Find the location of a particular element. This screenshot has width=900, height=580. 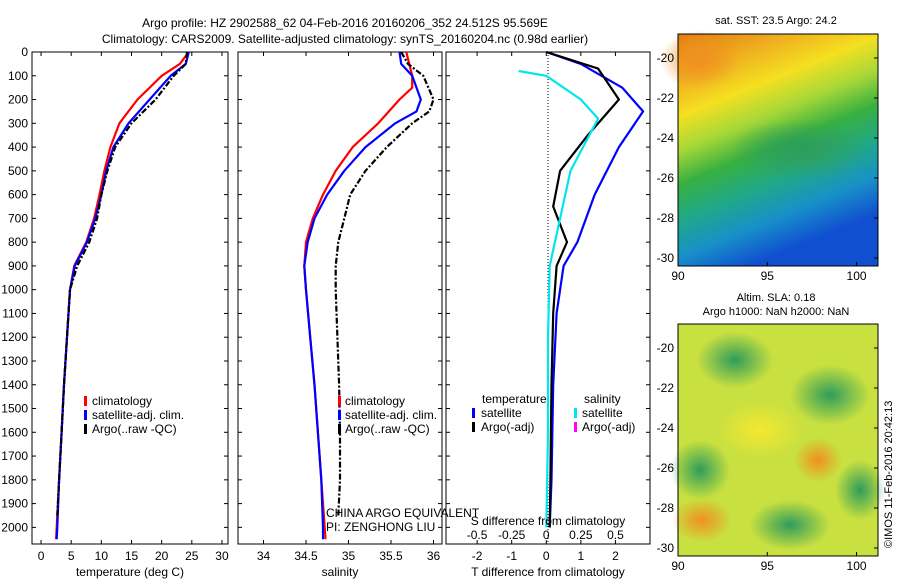

depth-tick-label: 1700 is located at coordinates (14, 456).